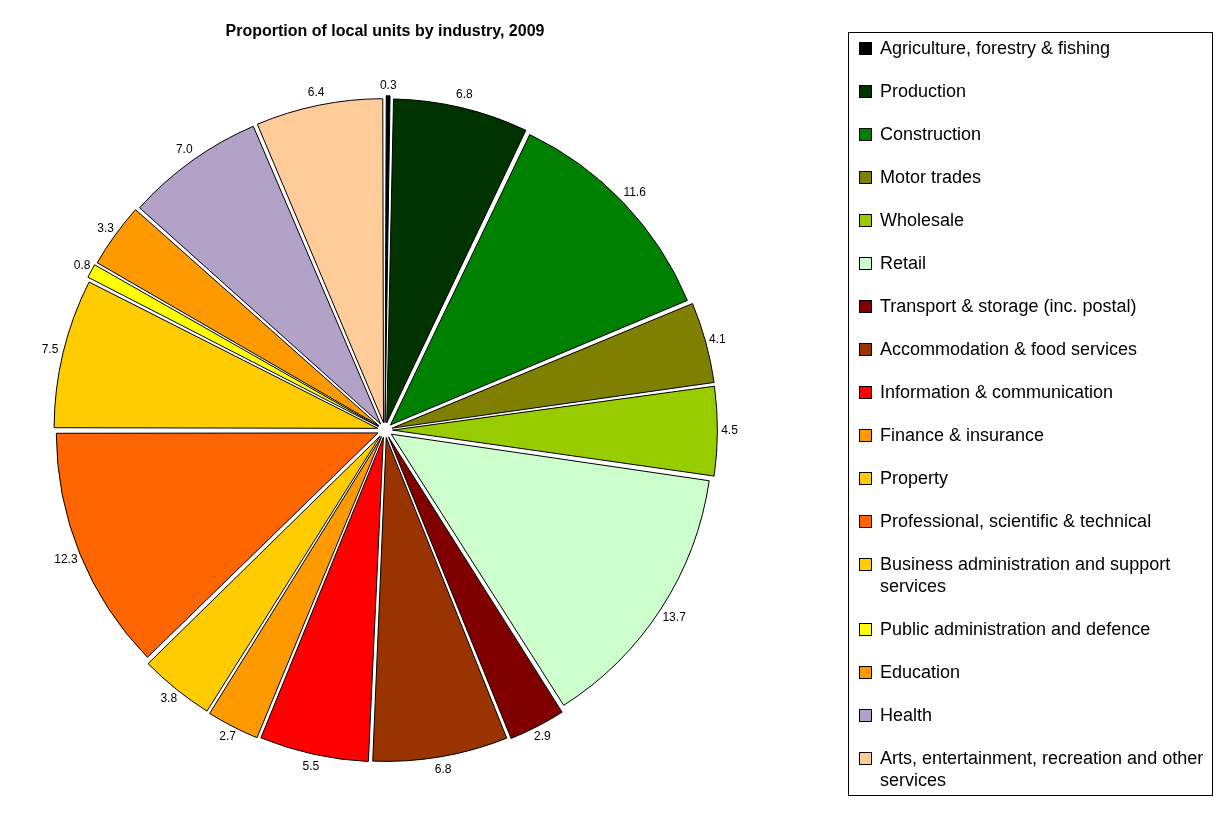 The height and width of the screenshot is (825, 1225). I want to click on data-label: 11.6, so click(635, 192).